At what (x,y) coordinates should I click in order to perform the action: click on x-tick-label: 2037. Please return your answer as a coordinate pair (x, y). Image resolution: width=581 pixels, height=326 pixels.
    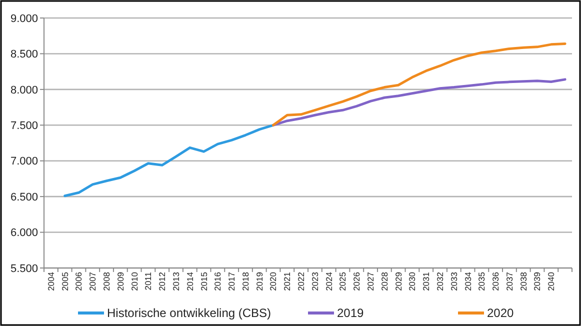
    Looking at the image, I should click on (509, 281).